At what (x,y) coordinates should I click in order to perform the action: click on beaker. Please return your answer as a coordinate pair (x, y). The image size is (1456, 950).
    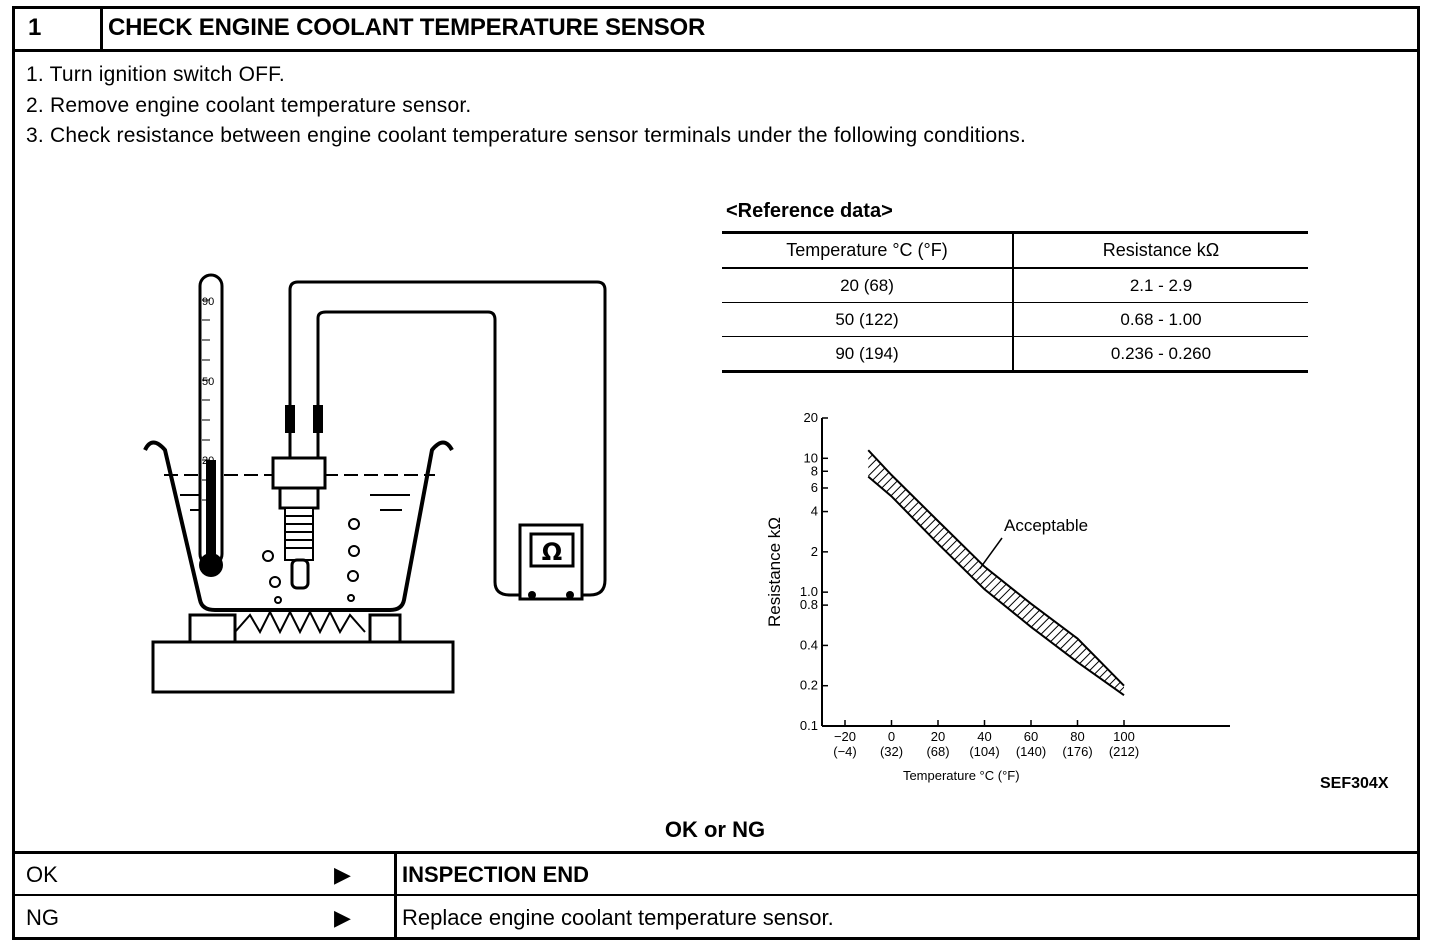
    Looking at the image, I should click on (298, 526).